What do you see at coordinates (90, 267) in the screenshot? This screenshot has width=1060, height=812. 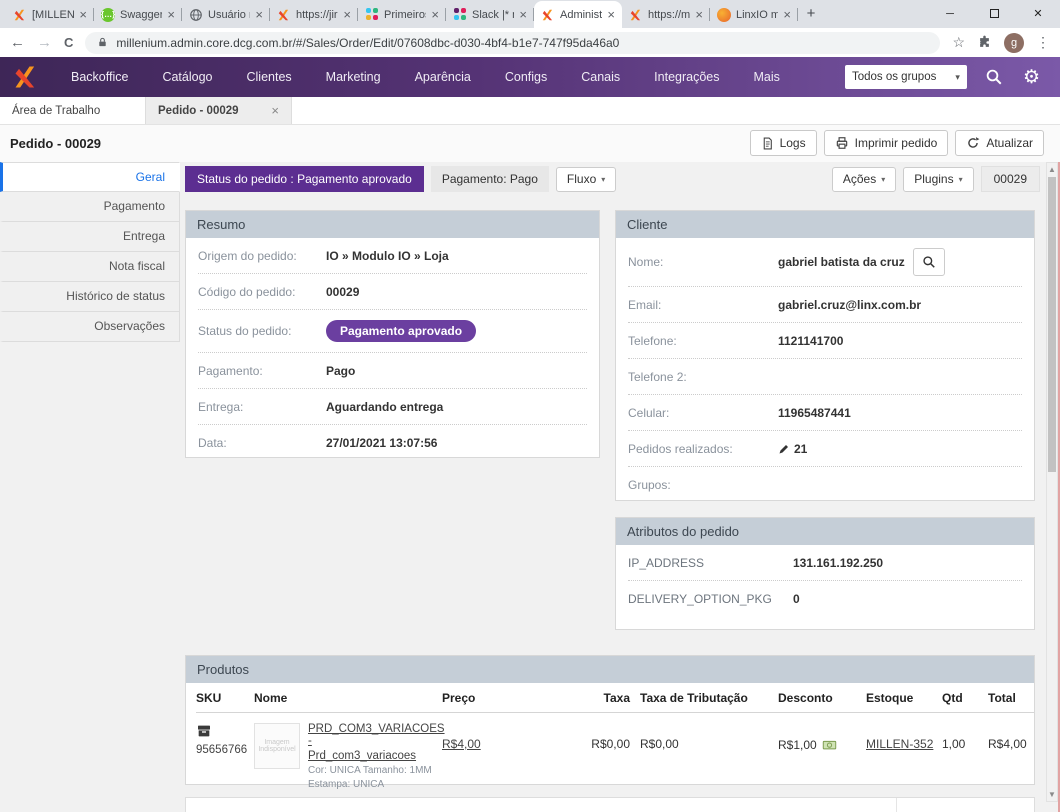 I see `sidebar-item-nota-fiscal: Nota fiscal` at bounding box center [90, 267].